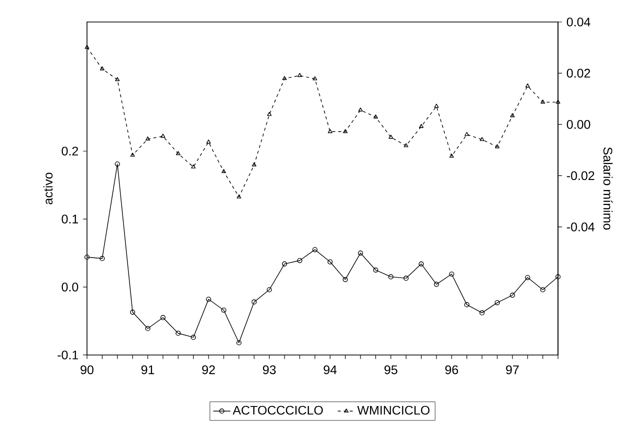 This screenshot has height=427, width=643. Describe the element at coordinates (70, 151) in the screenshot. I see `y-tick-label: 0.2` at that location.